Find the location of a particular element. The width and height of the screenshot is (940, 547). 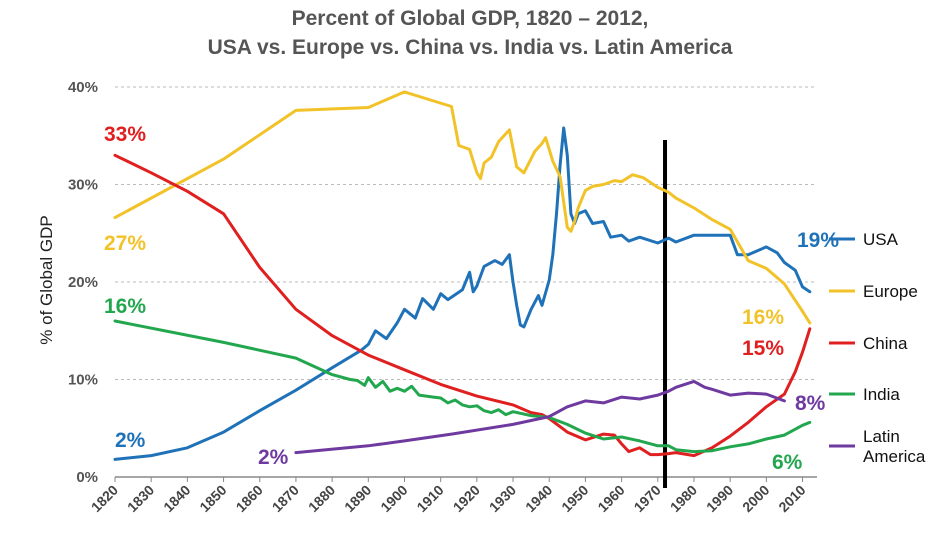

end-label-latin-america: 8% is located at coordinates (810, 403).